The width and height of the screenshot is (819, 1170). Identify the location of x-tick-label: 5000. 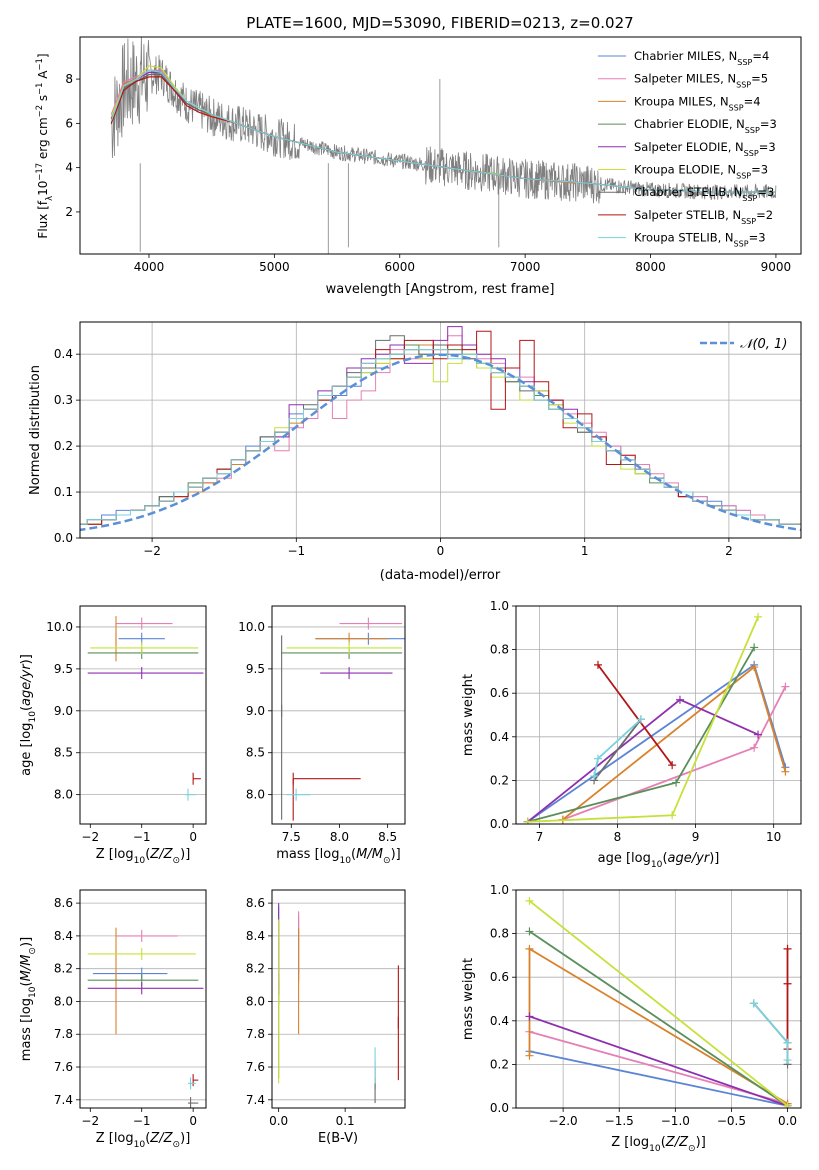
(274, 267).